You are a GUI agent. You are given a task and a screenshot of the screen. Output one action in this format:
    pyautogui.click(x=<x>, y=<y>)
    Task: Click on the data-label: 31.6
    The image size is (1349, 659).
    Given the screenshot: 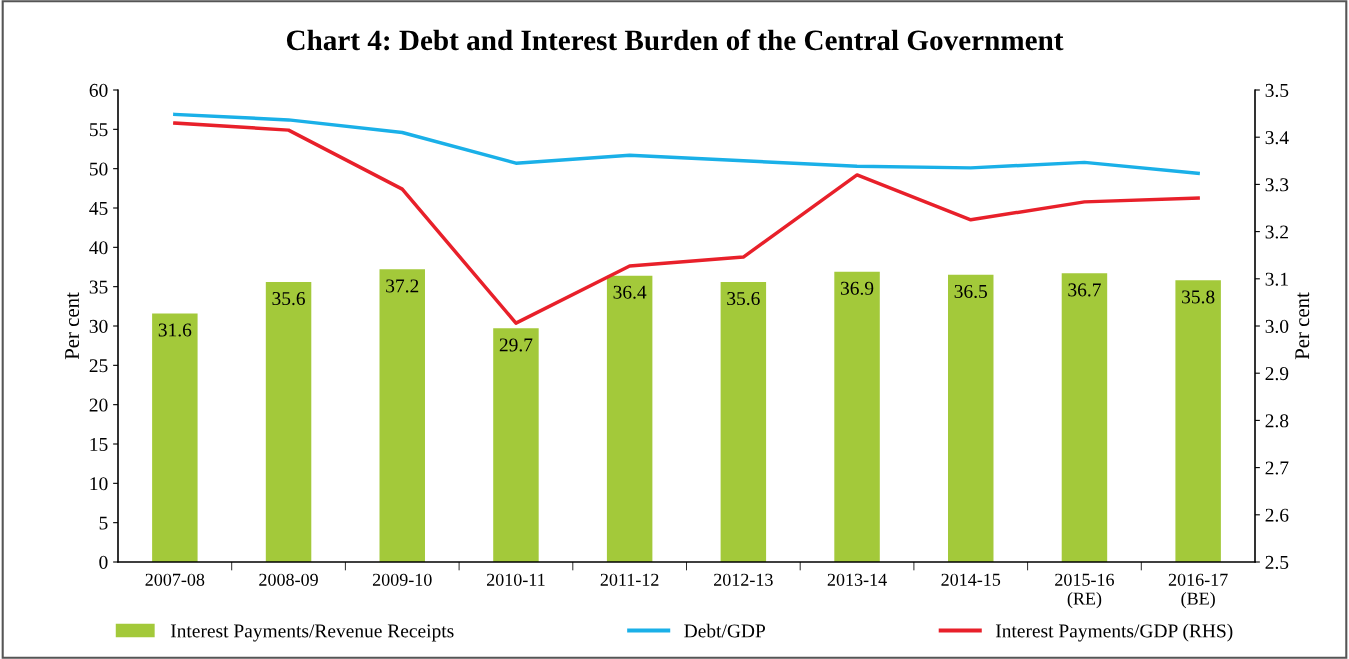 What is the action you would take?
    pyautogui.click(x=175, y=330)
    